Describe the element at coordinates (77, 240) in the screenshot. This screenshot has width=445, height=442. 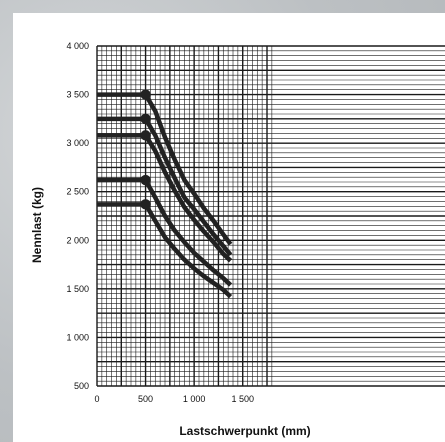
I see `y-tick-label: 2 000` at that location.